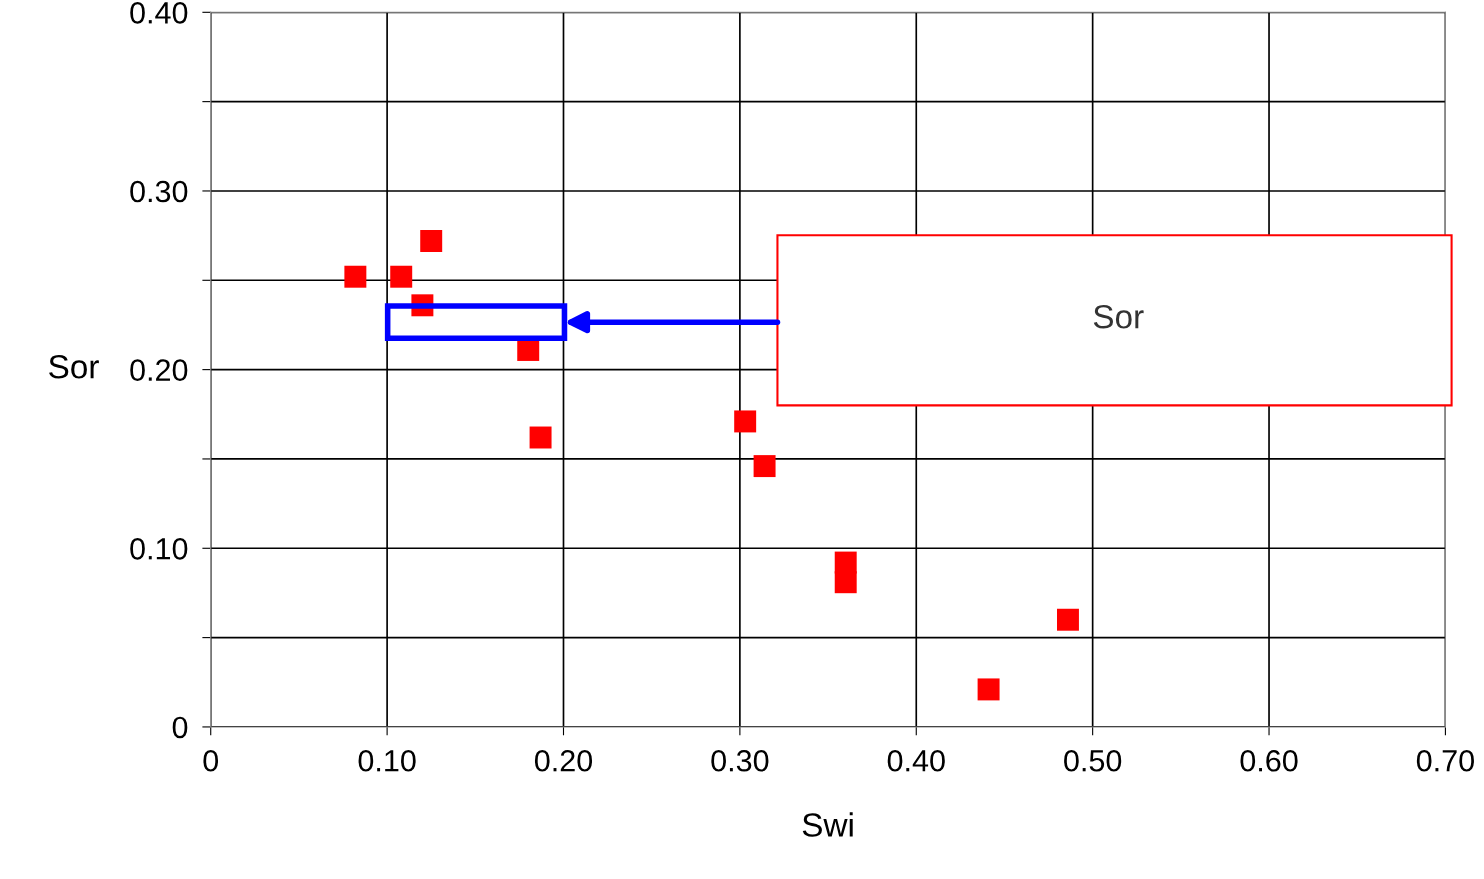  What do you see at coordinates (159, 370) in the screenshot?
I see `y-tick-label: 0.20` at bounding box center [159, 370].